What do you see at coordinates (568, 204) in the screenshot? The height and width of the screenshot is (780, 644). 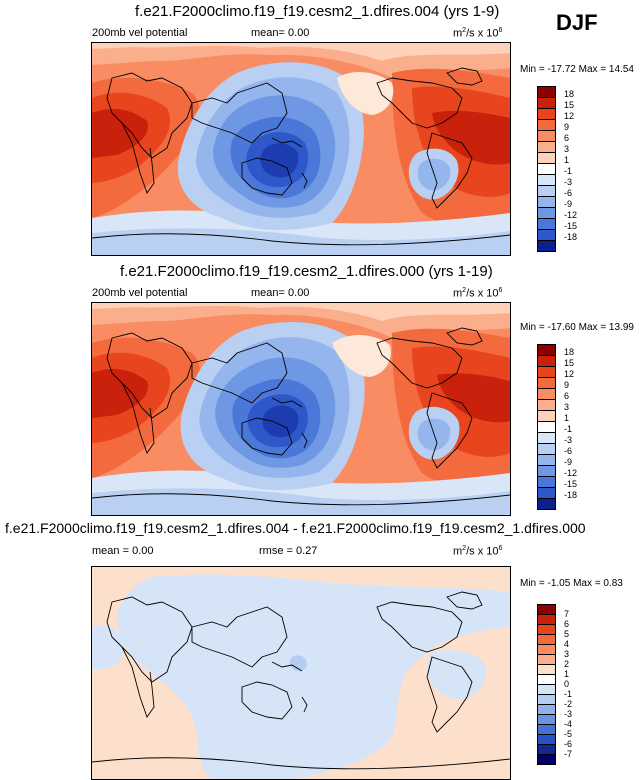 I see `panel1-colorbar-label: -9` at bounding box center [568, 204].